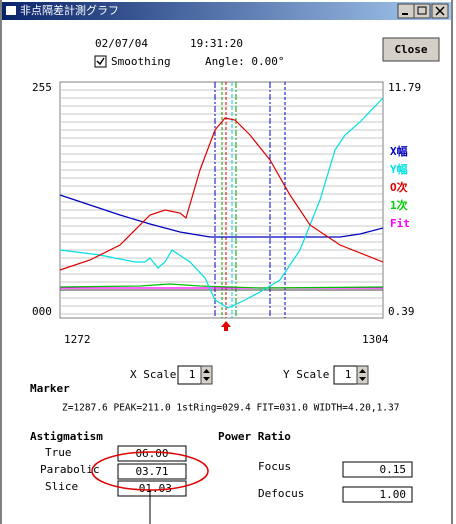 Image resolution: width=456 pixels, height=524 pixels. I want to click on window-buttons, so click(423, 11).